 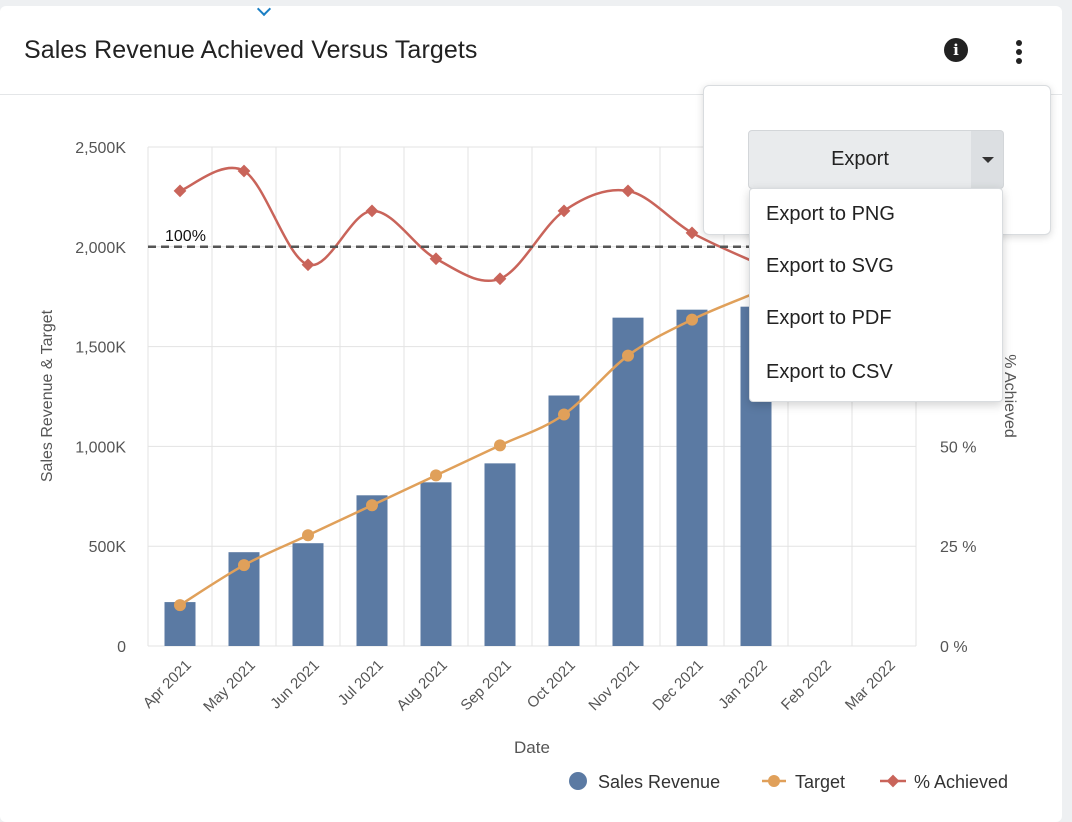 What do you see at coordinates (830, 266) in the screenshot?
I see `export-svg-option: Export to SVG` at bounding box center [830, 266].